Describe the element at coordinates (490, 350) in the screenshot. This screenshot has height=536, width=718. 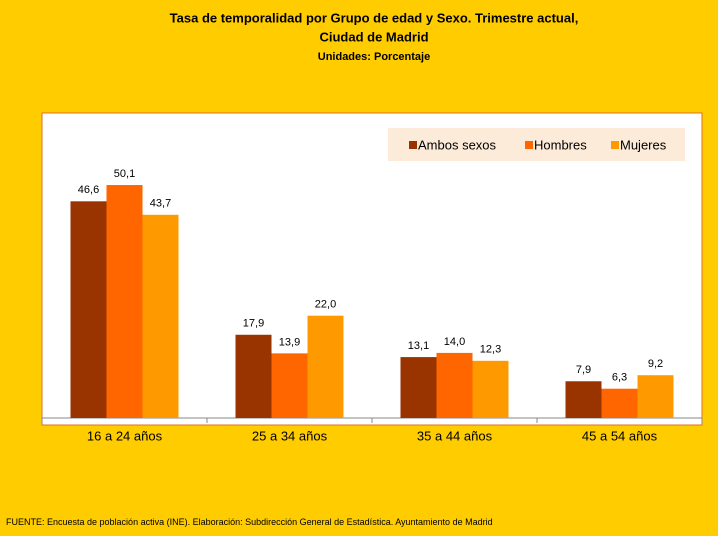
I see `value-label: 12,3` at that location.